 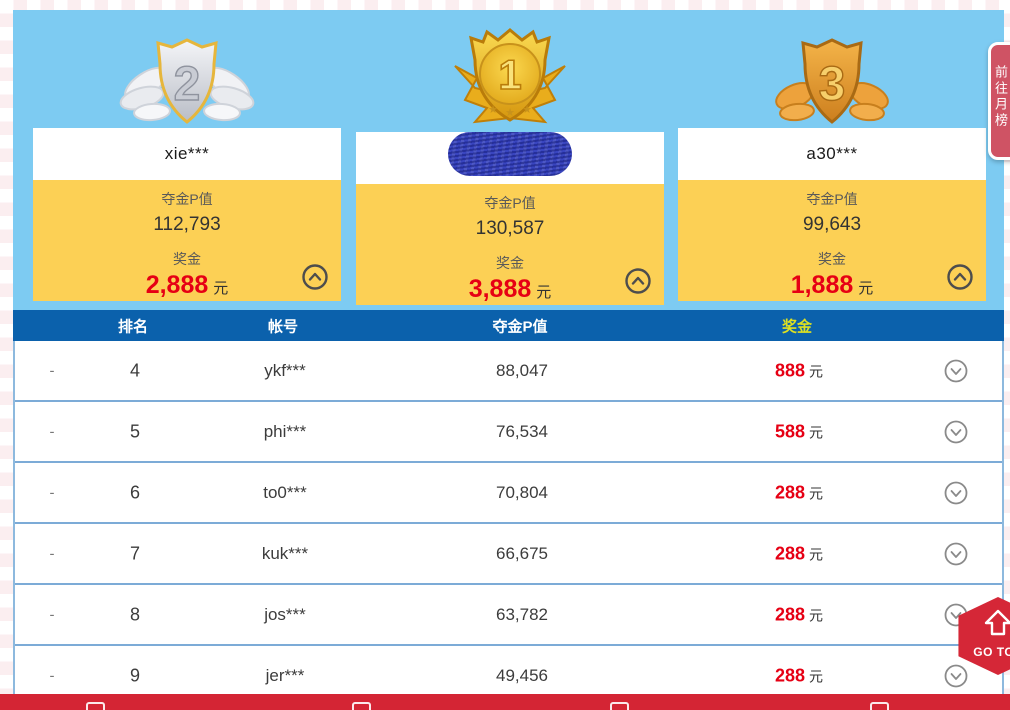 I want to click on username: xie***, so click(x=187, y=154).